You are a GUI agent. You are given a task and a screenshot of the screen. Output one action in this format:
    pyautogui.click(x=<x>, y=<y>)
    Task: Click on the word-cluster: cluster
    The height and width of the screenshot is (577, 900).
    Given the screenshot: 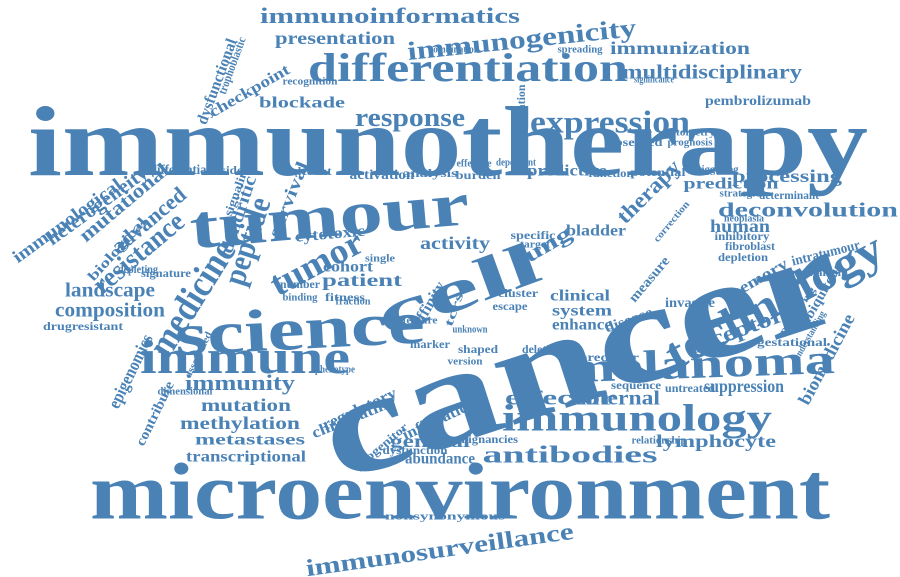 What is the action you would take?
    pyautogui.click(x=518, y=293)
    